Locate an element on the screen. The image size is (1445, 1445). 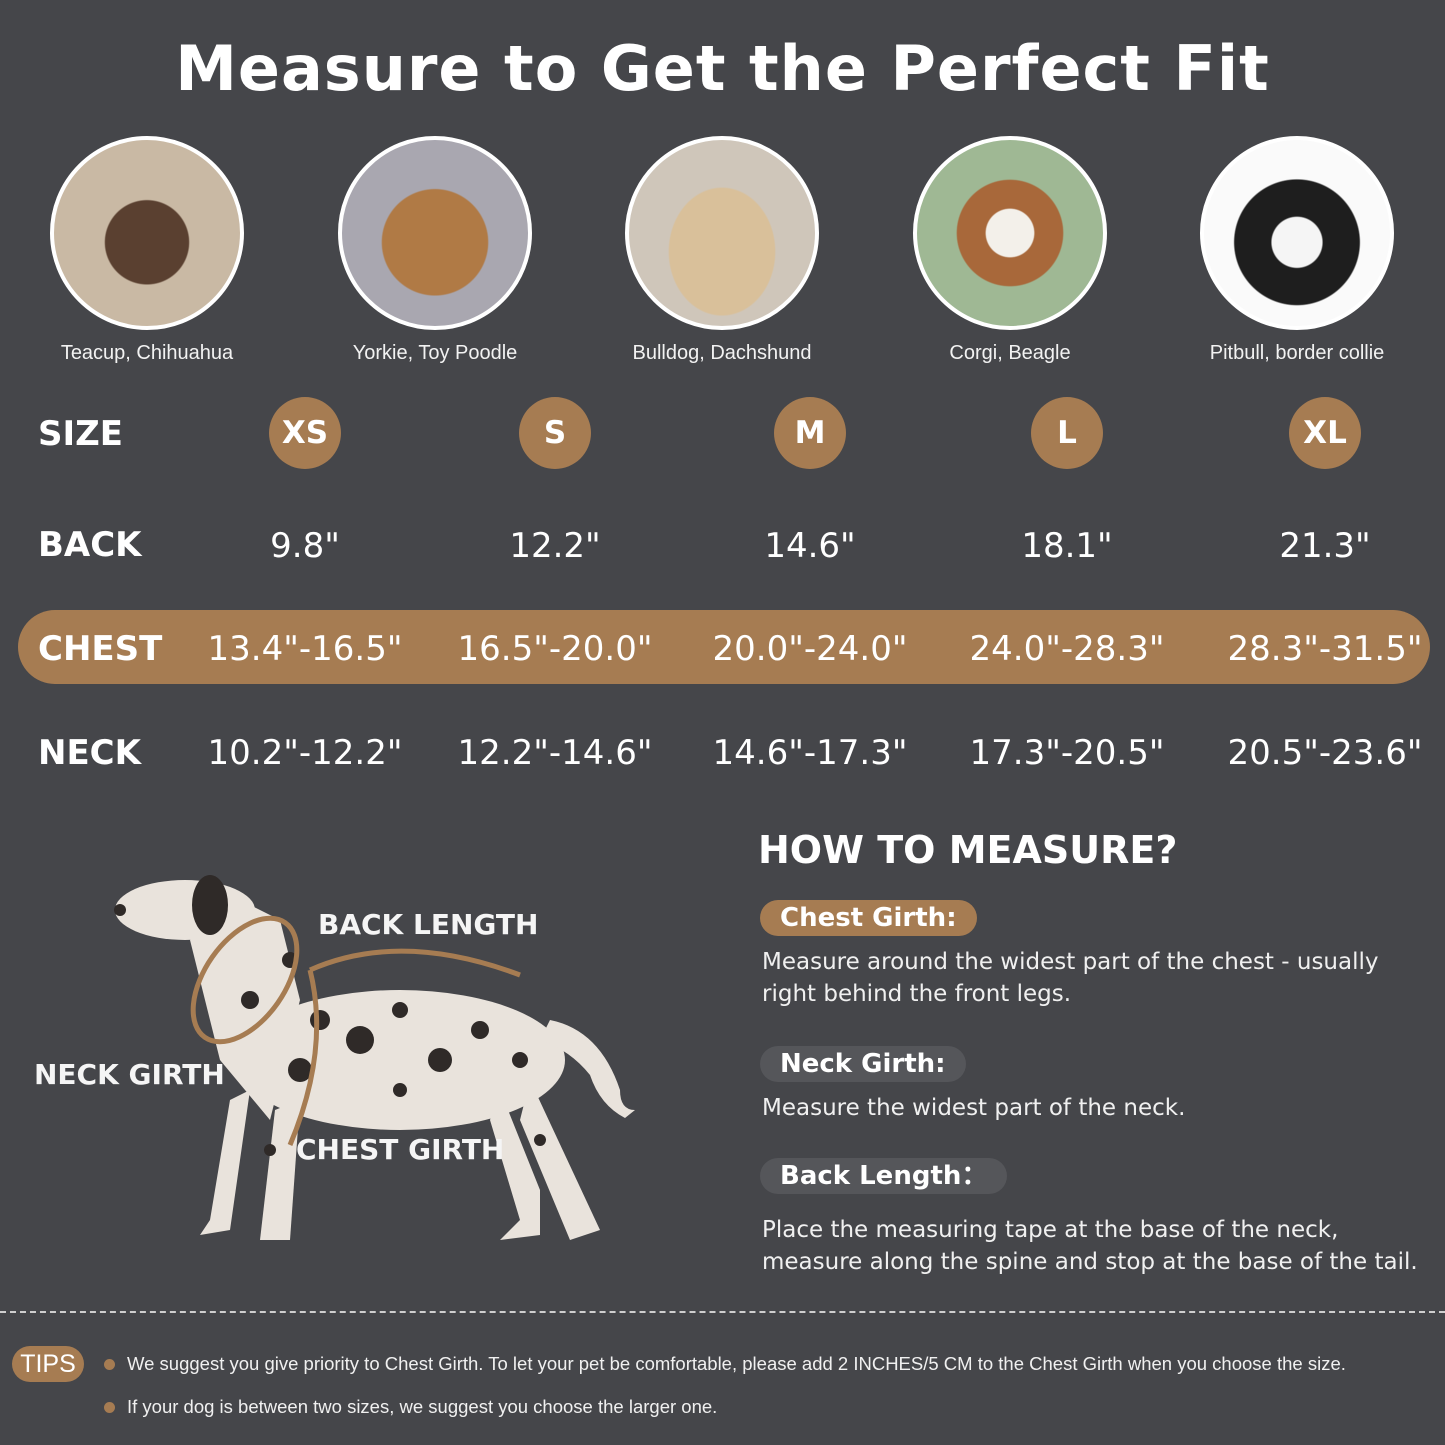
chest-value: 13.4"-16.5" is located at coordinates (305, 649).